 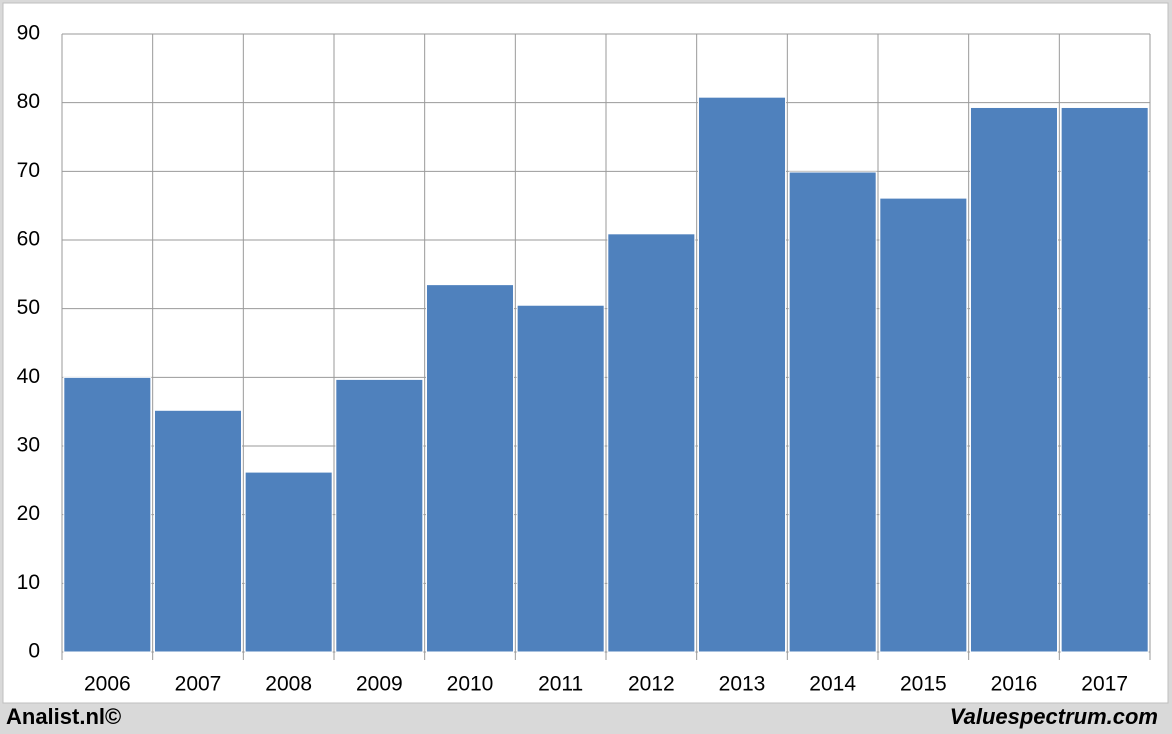 What do you see at coordinates (198, 684) in the screenshot?
I see `x-tick-label: 2007` at bounding box center [198, 684].